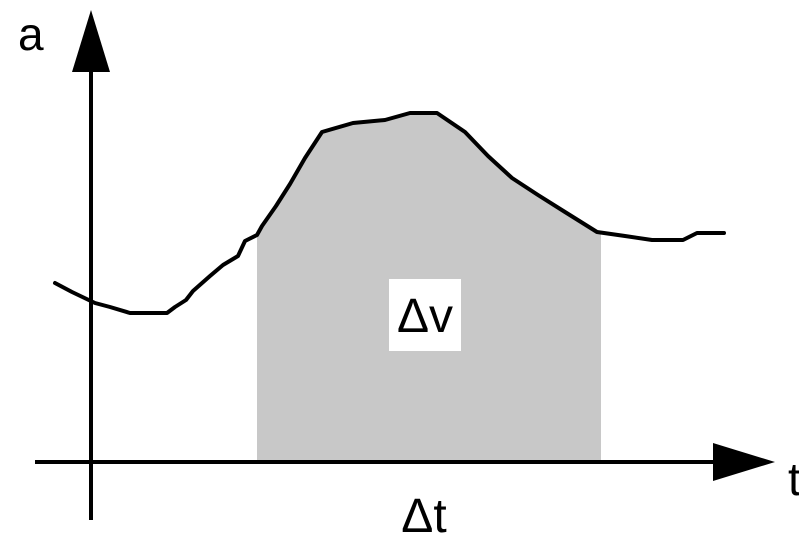  I want to click on x-axis-label: t, so click(793, 479).